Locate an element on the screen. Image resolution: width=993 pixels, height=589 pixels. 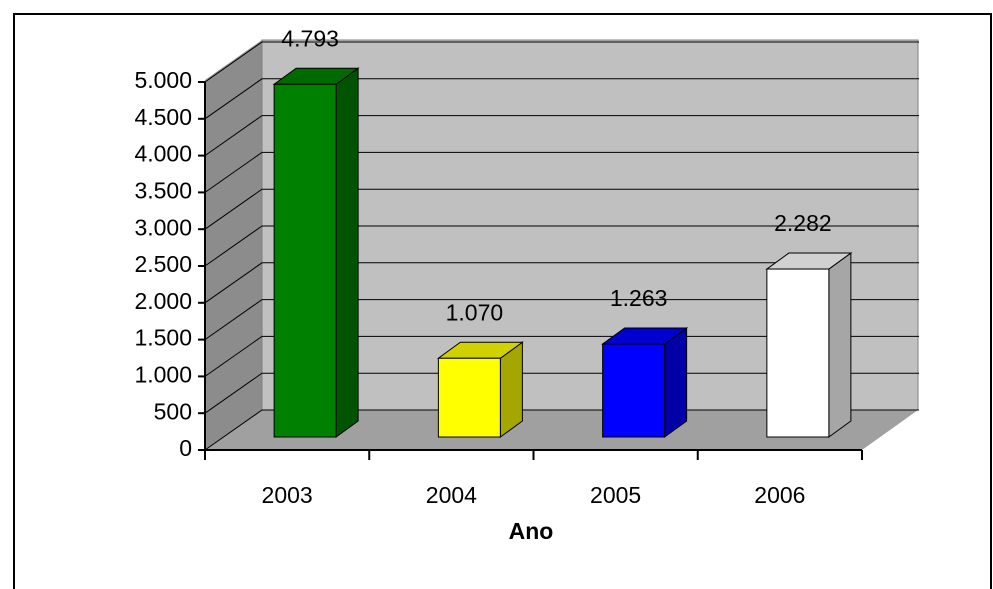
y-tick-label: 500 is located at coordinates (173, 411).